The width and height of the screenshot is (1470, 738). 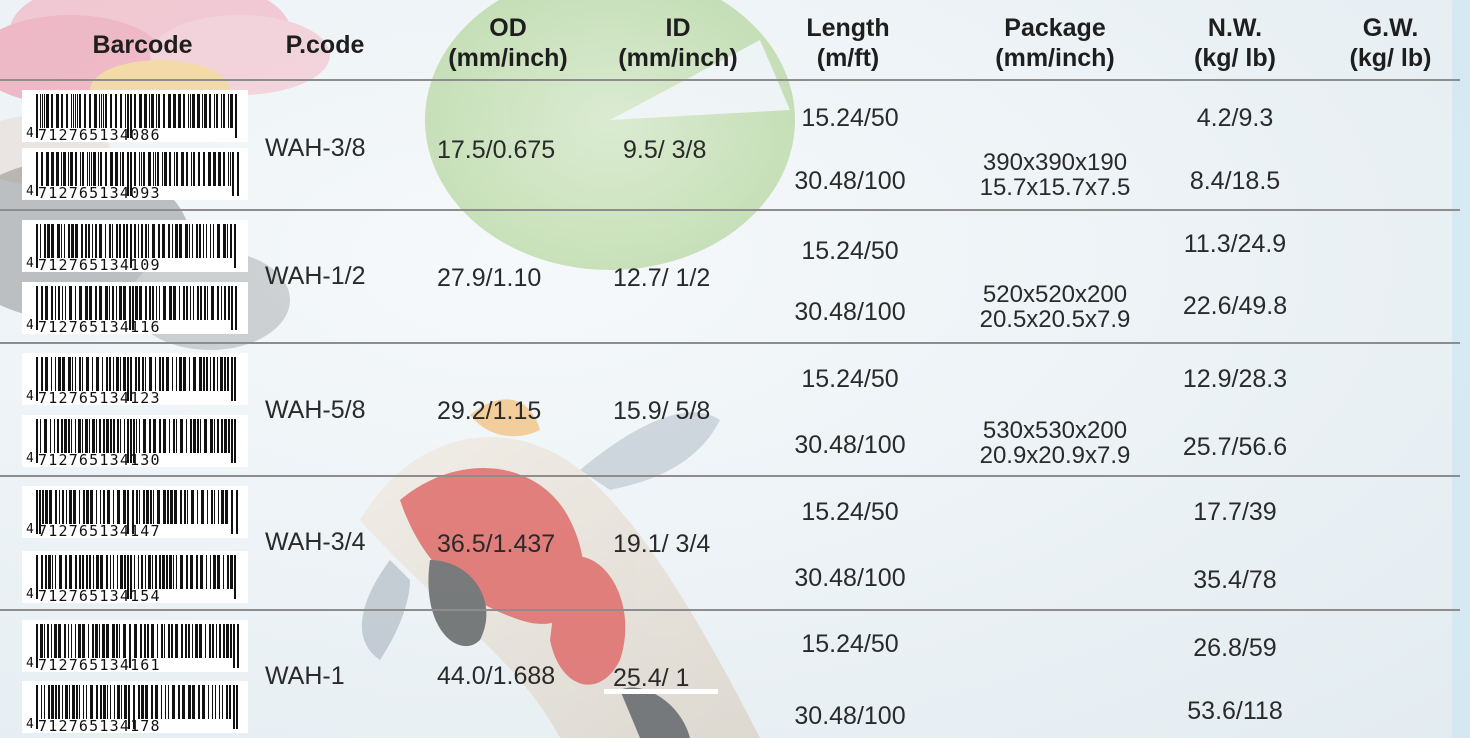 What do you see at coordinates (1055, 43) in the screenshot?
I see `header-package: Package (mm/inch)` at bounding box center [1055, 43].